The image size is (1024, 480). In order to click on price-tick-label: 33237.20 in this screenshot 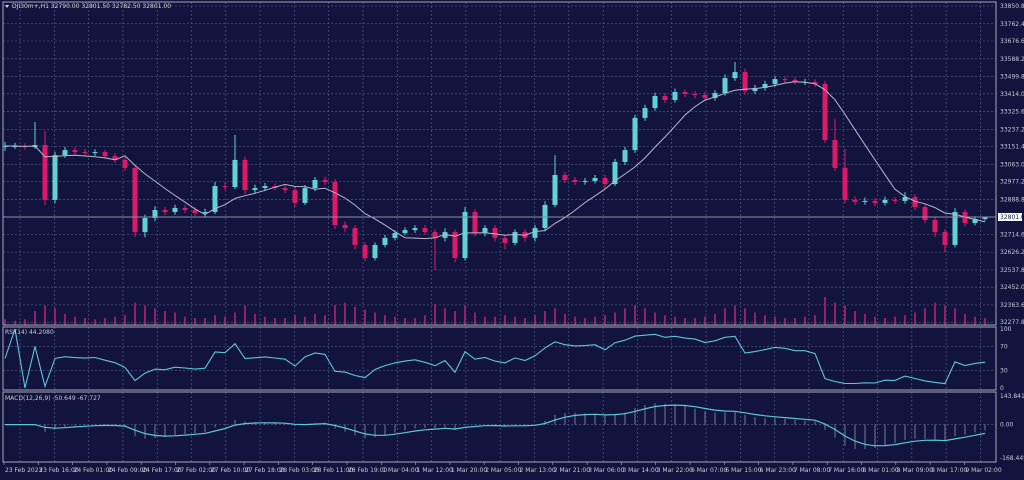, I will do `click(1012, 129)`.